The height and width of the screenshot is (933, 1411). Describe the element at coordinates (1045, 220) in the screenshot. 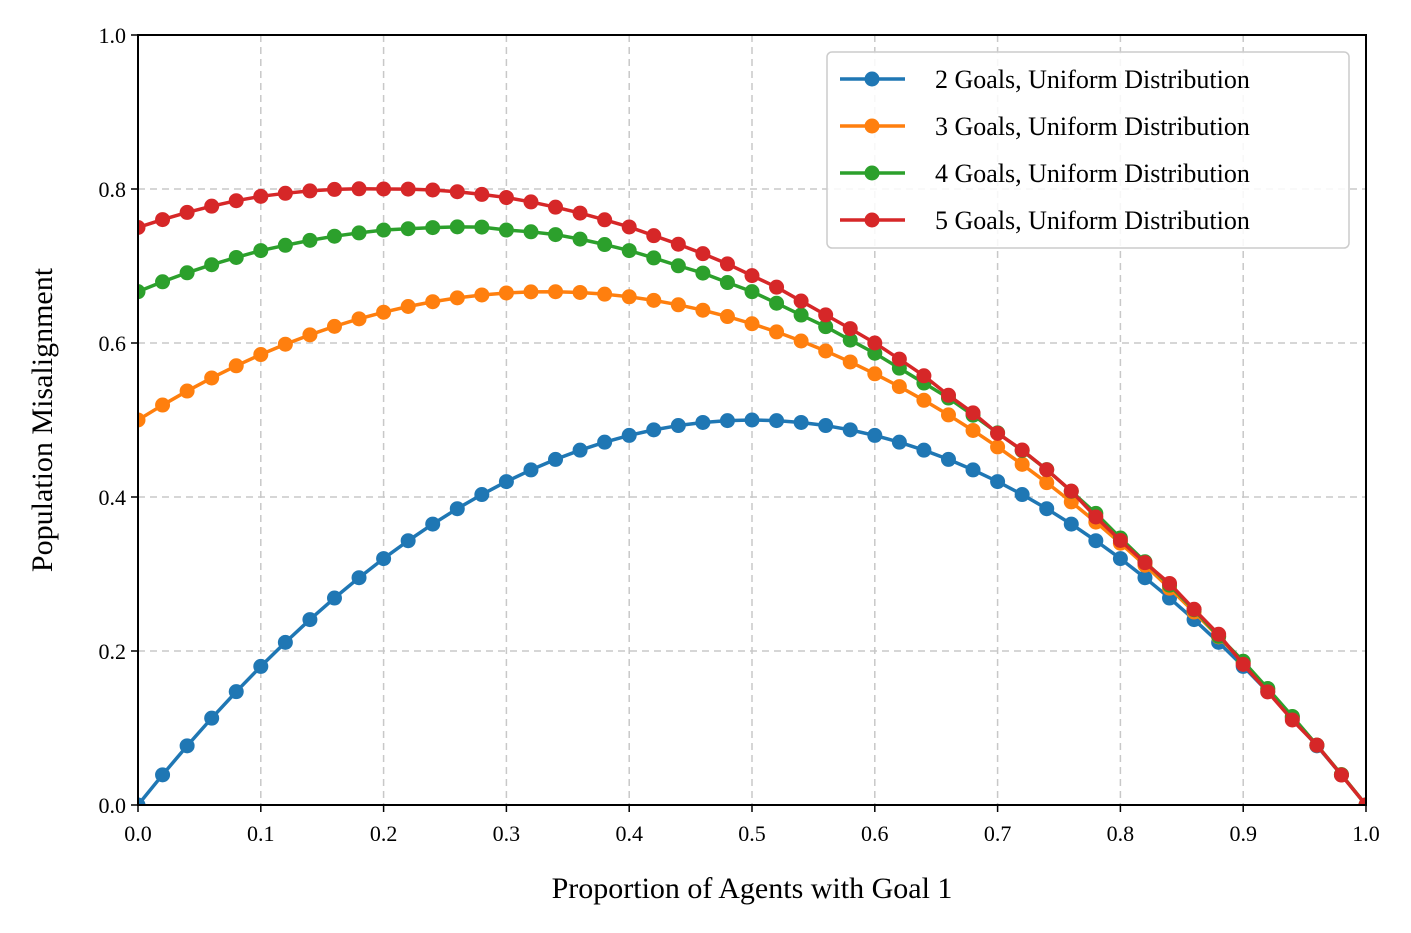

I see `legend-item: 5 Goals, Uniform Distribution` at that location.